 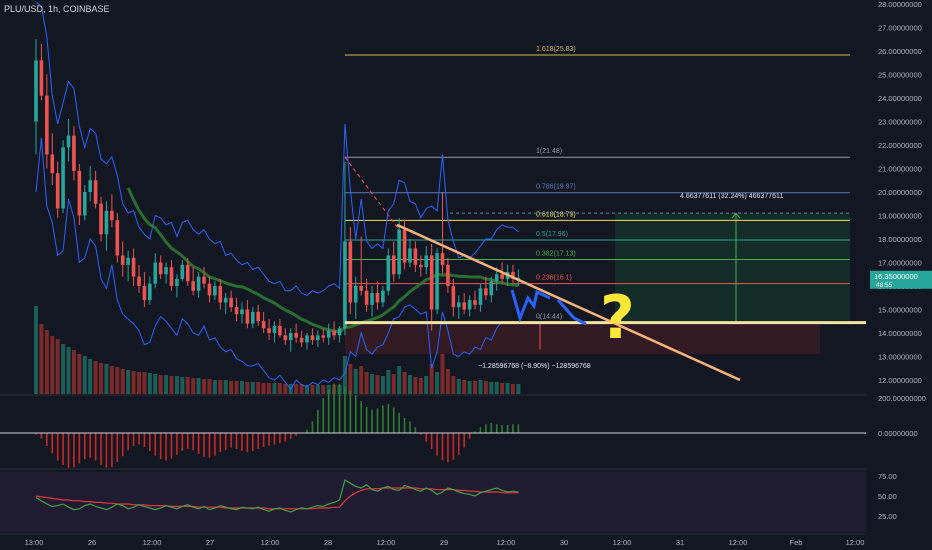 What do you see at coordinates (900, 145) in the screenshot?
I see `price-tick: 22.00000000` at bounding box center [900, 145].